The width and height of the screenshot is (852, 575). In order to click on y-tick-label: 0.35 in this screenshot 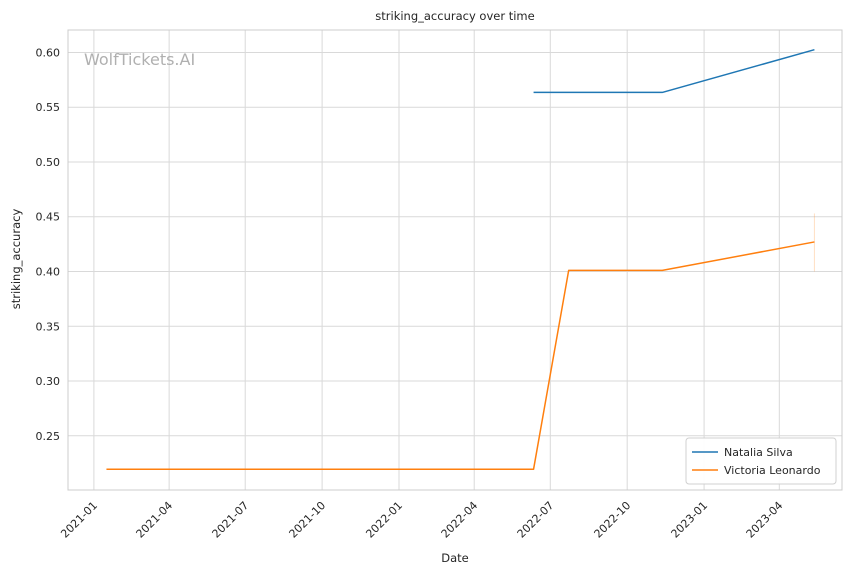, I will do `click(48, 326)`.